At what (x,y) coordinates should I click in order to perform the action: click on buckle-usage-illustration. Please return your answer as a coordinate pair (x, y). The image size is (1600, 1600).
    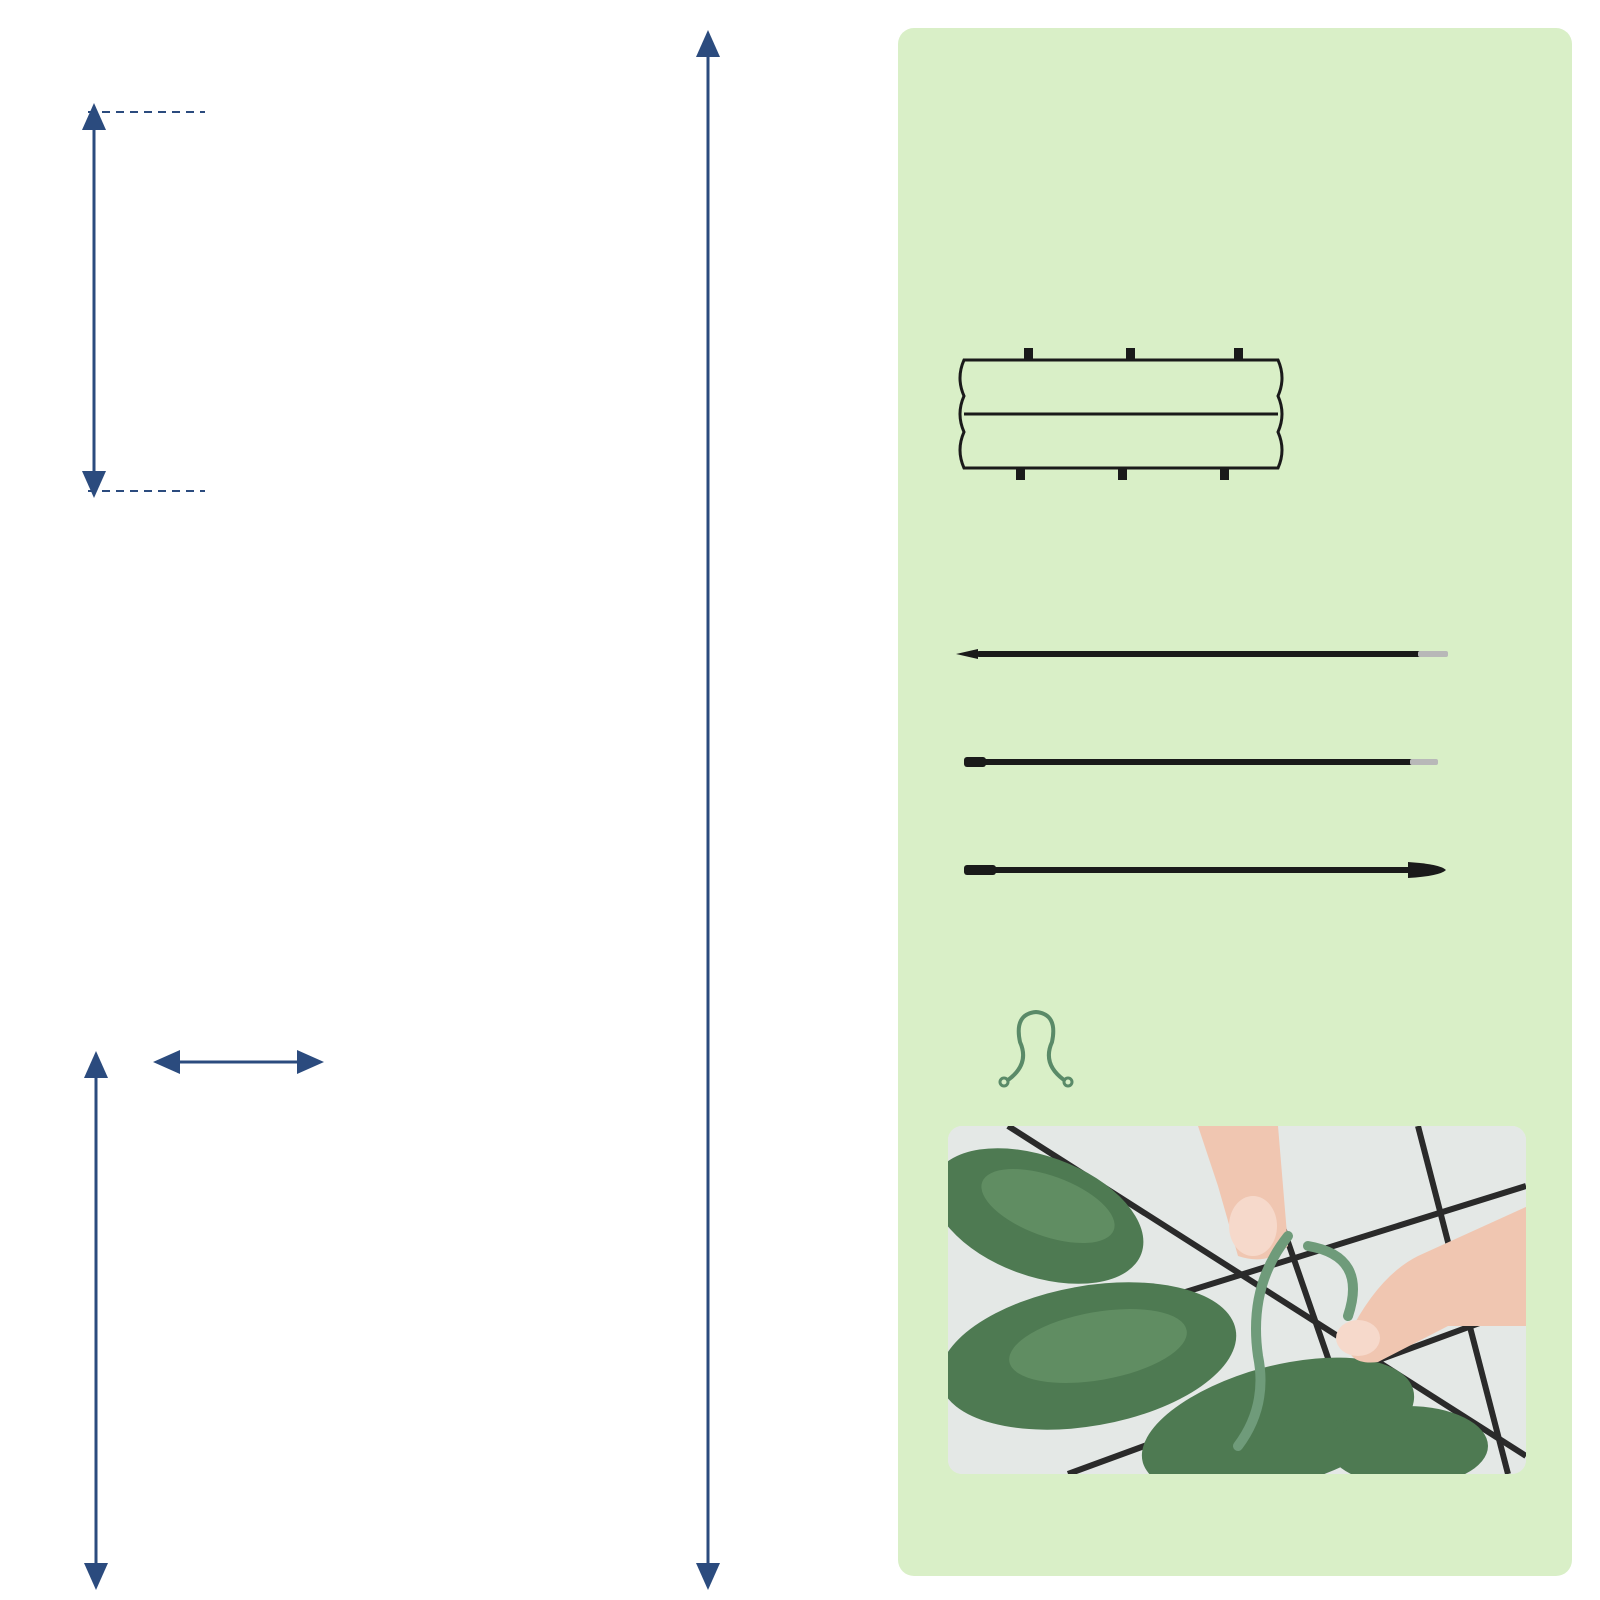
    Looking at the image, I should click on (1237, 1300).